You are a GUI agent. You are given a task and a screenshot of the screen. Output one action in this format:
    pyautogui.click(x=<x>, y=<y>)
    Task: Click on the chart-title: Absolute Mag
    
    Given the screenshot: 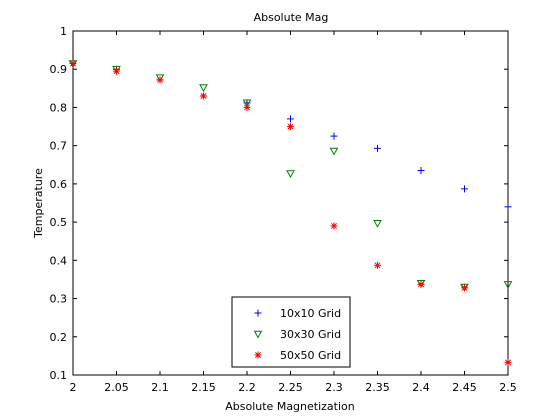 What is the action you would take?
    pyautogui.click(x=291, y=17)
    